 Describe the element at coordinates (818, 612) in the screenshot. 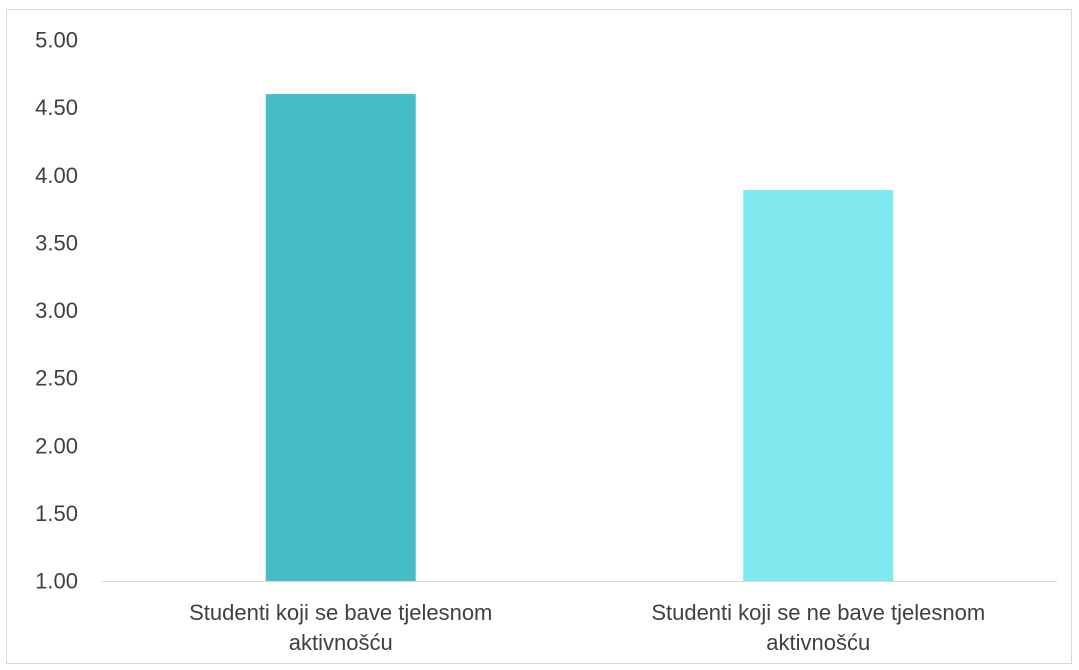

I see `x-category-label: Studenti koji se ne bave tjelesnom` at that location.